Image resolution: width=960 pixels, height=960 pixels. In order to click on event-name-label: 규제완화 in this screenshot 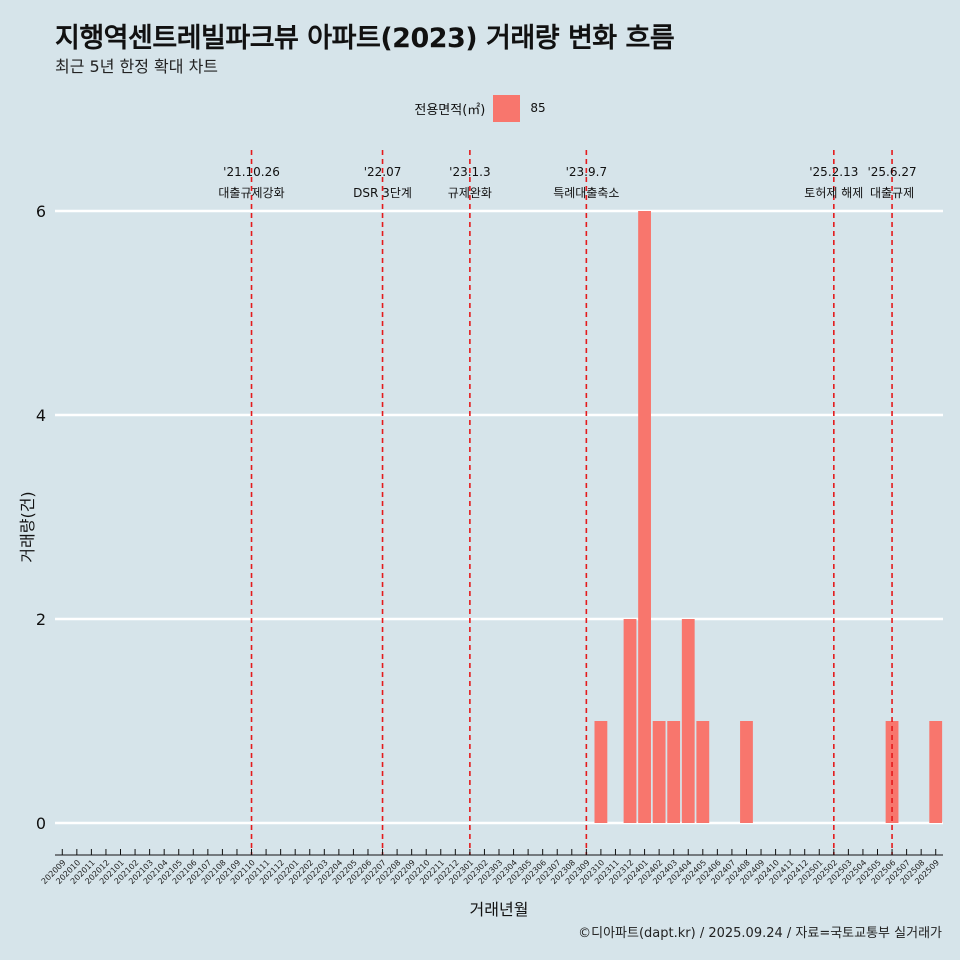, I will do `click(470, 193)`.